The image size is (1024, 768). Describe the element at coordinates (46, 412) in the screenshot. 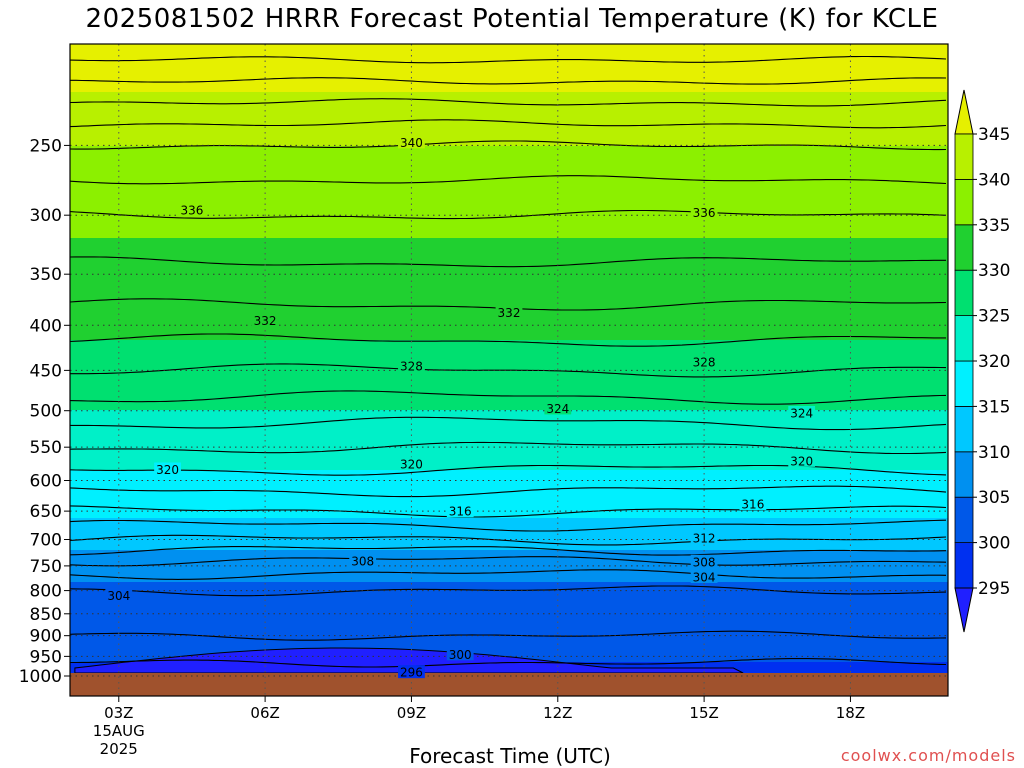

I see `y-tick-label: 500` at that location.